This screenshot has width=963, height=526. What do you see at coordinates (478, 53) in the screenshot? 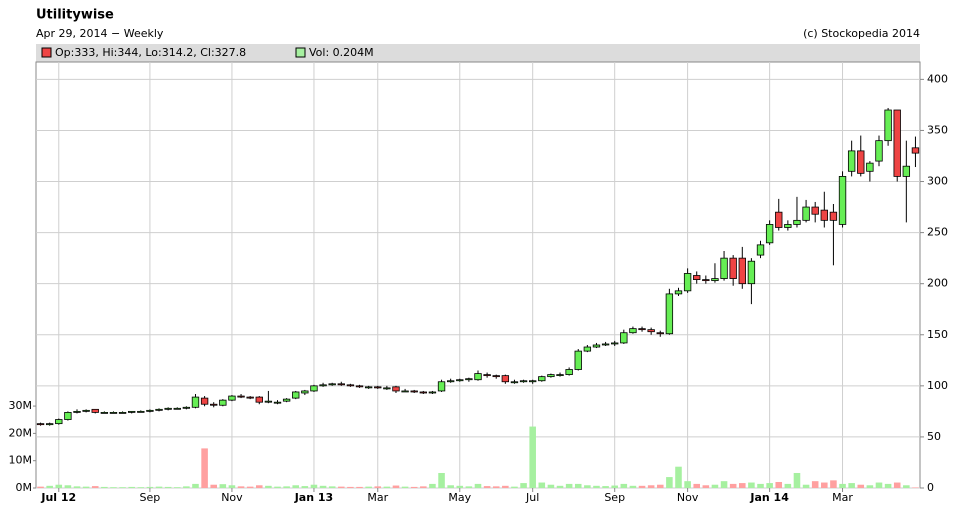
I see `legend-band` at bounding box center [478, 53].